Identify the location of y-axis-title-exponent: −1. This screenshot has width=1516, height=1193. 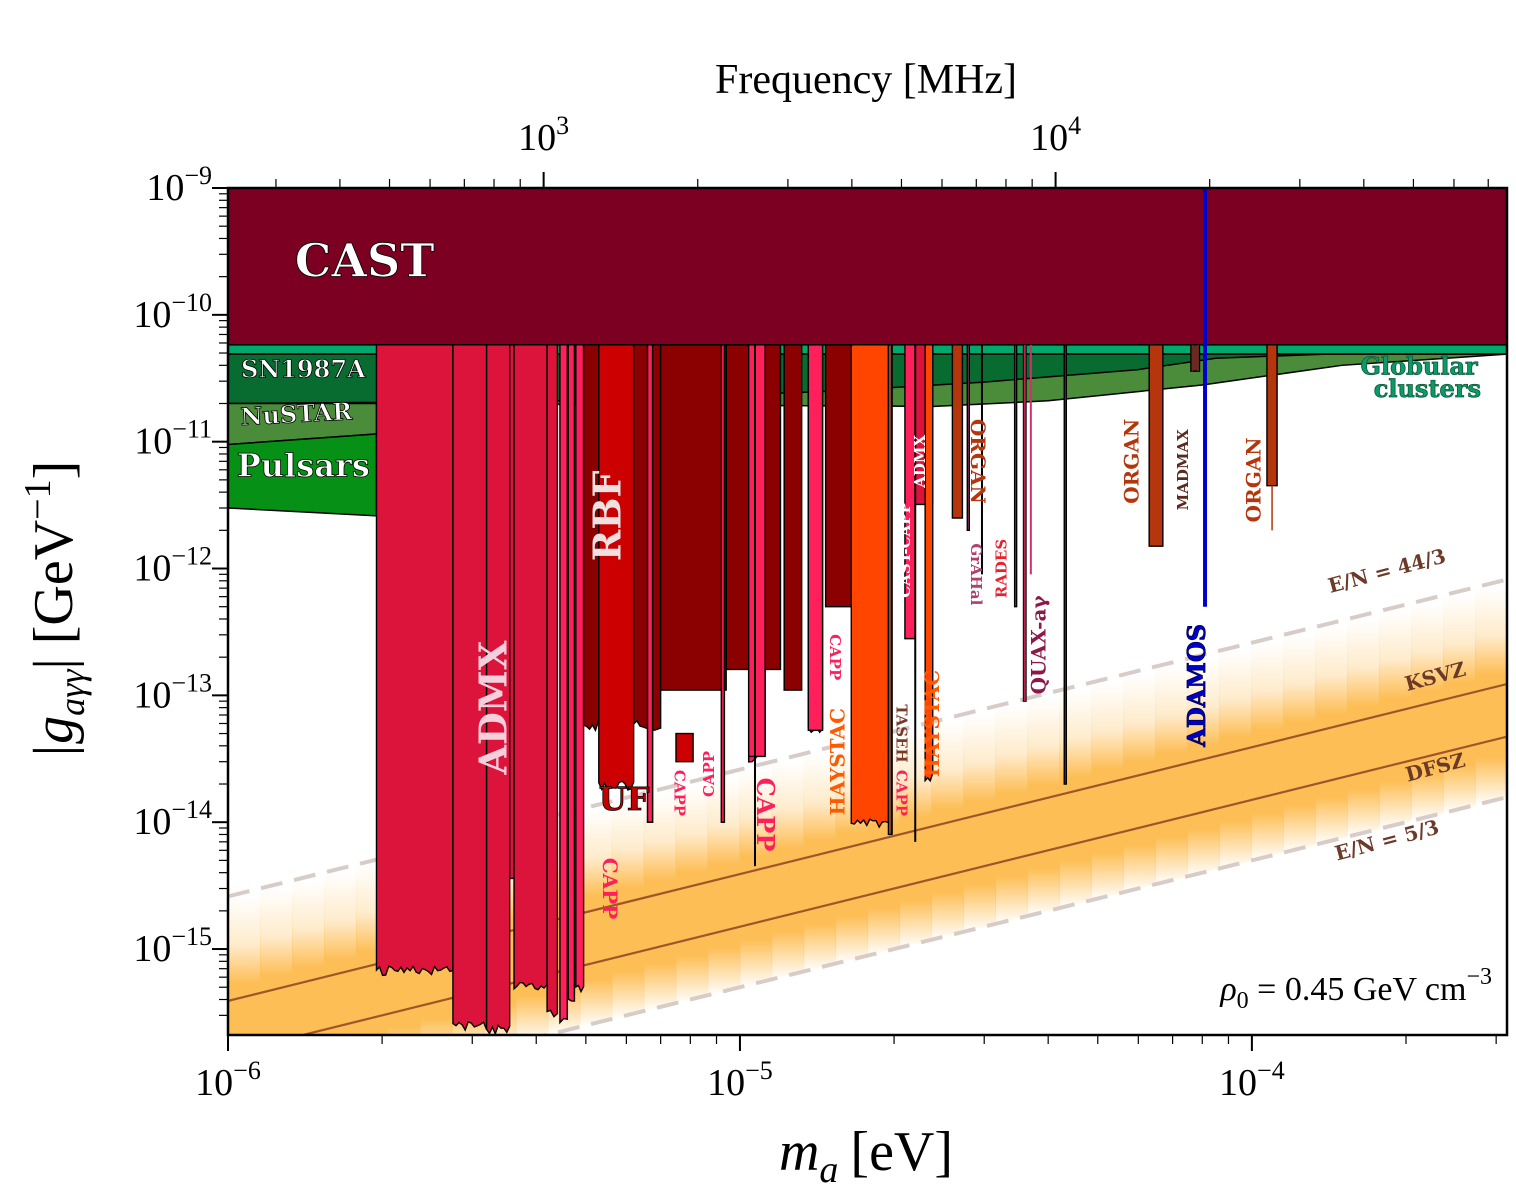
(38, 499).